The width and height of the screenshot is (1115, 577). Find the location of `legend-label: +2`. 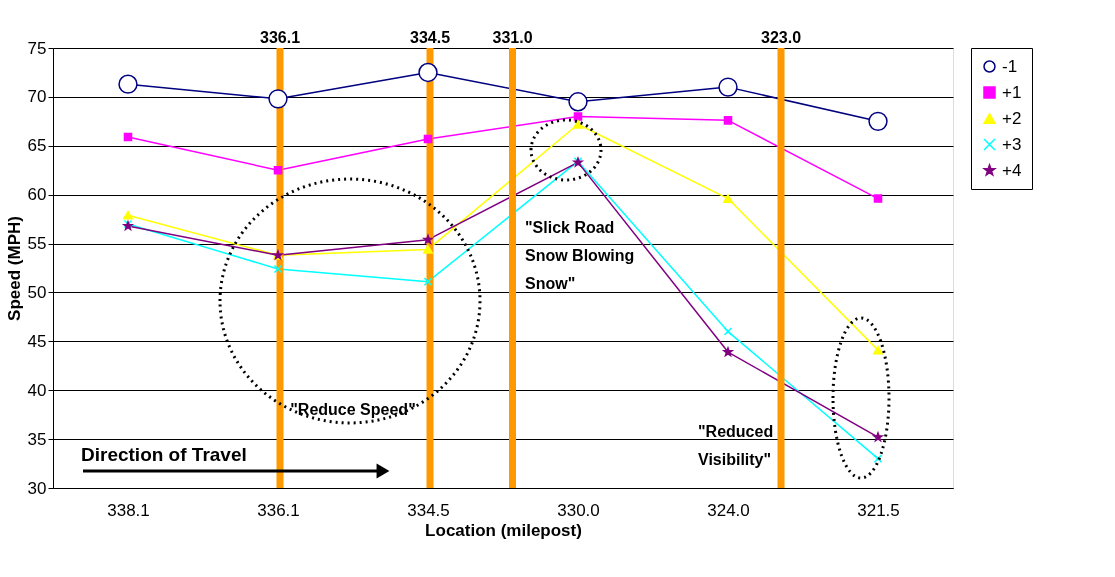

legend-label: +2 is located at coordinates (1012, 118).